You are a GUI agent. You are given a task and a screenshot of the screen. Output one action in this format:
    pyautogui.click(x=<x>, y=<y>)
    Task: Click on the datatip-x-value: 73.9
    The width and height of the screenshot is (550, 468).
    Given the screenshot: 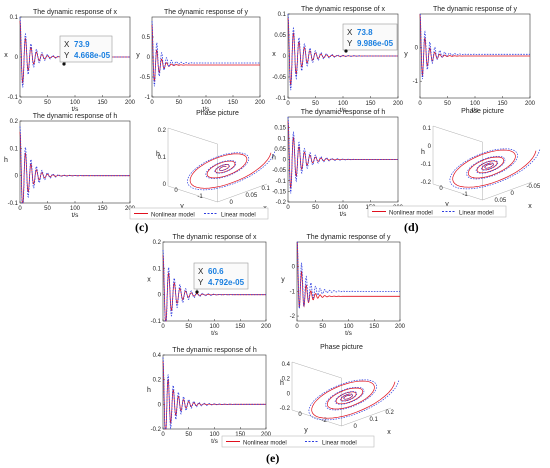 What is the action you would take?
    pyautogui.click(x=82, y=44)
    